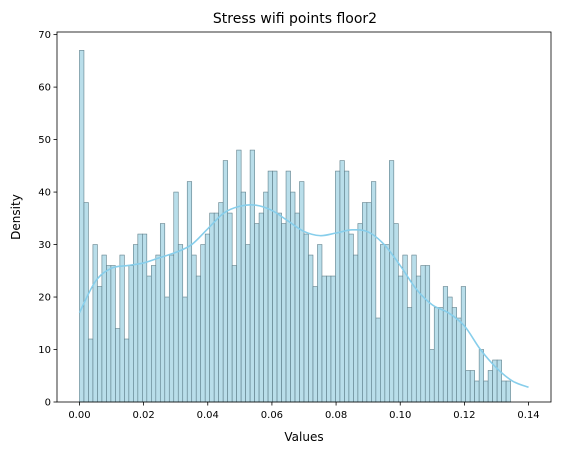 This screenshot has height=455, width=562. Describe the element at coordinates (79, 415) in the screenshot. I see `x-tick-label: 0.00` at that location.